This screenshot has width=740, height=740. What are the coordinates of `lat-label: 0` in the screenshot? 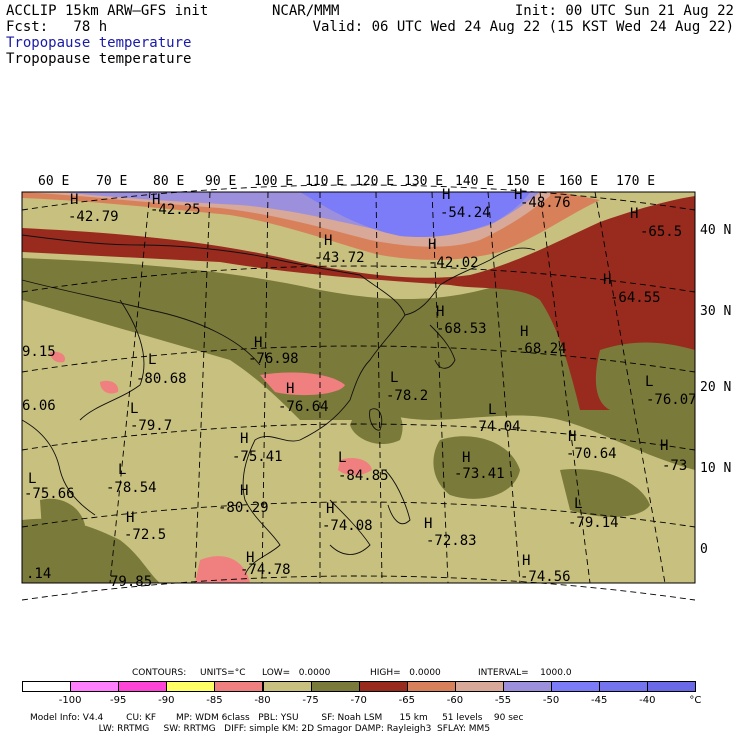 It's located at (704, 549).